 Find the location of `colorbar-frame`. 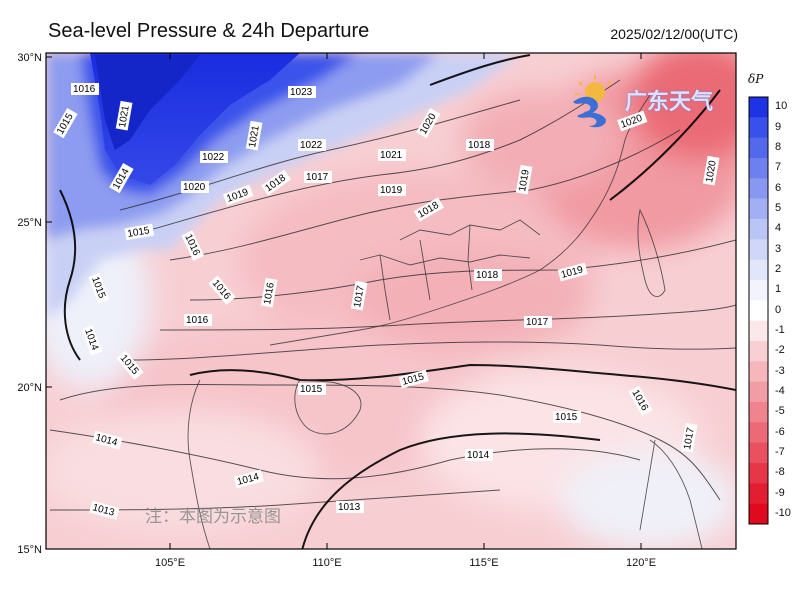

colorbar-frame is located at coordinates (758, 310).